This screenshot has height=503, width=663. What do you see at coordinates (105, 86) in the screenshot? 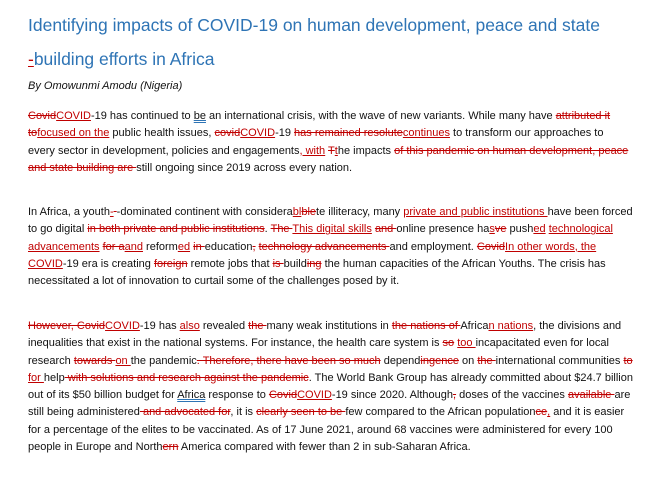
I see `author-byline: By Omowunmi Amodu (Nigeria)` at bounding box center [105, 86].